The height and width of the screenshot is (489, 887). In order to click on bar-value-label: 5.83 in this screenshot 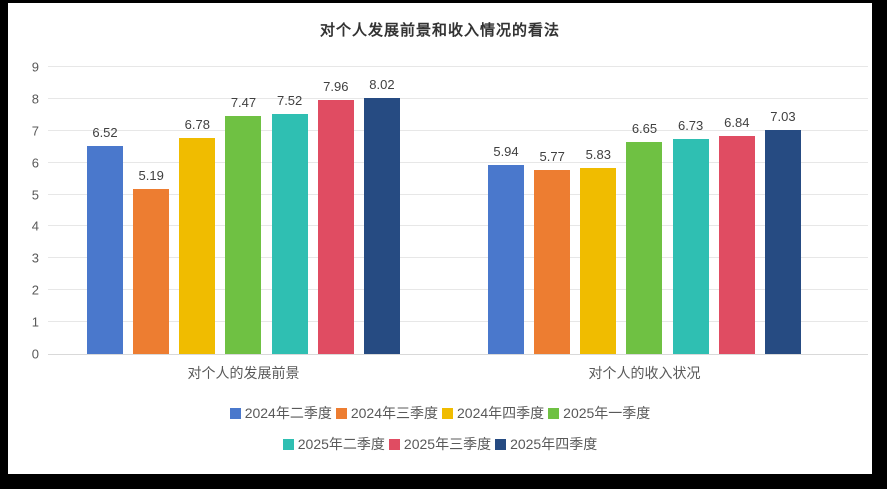, I will do `click(598, 155)`.